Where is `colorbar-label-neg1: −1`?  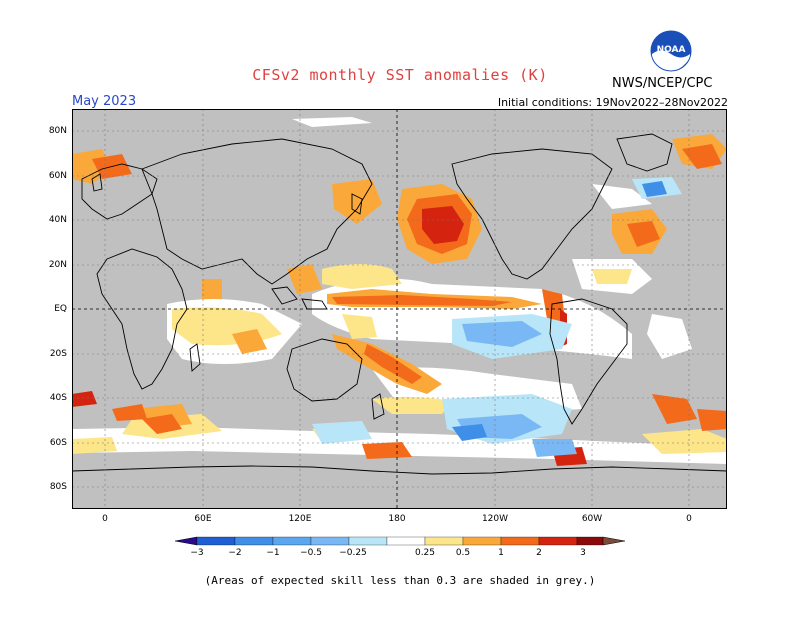 colorbar-label-neg1: −1 is located at coordinates (273, 553).